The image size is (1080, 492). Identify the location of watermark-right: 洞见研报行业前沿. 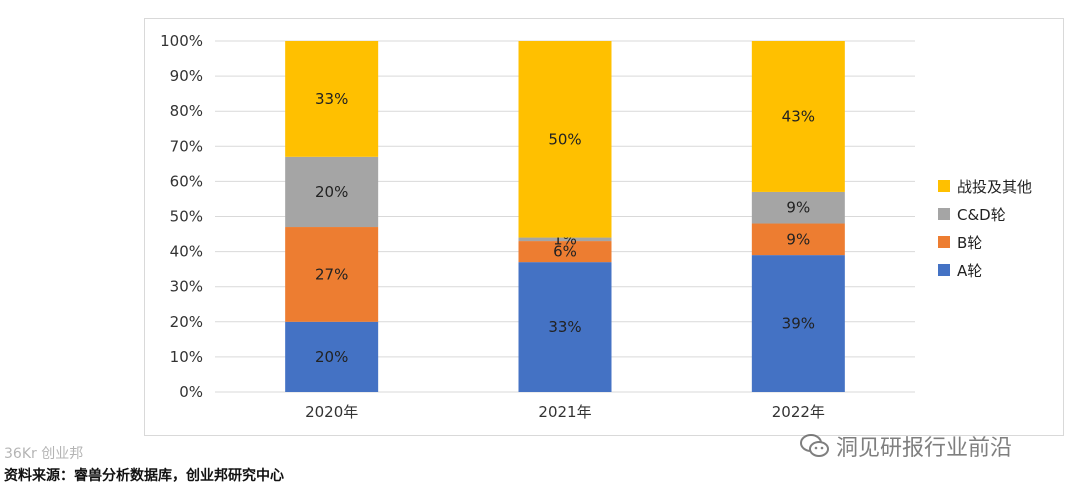
(906, 446).